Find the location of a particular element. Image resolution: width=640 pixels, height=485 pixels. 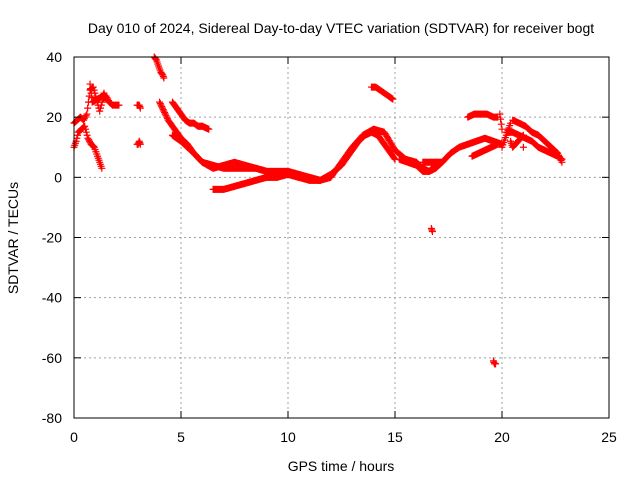

x-tick-label: 15 is located at coordinates (395, 437).